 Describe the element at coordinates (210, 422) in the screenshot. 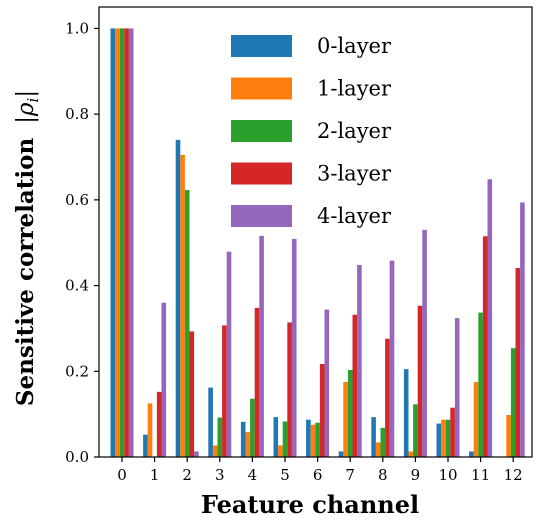

I see `bar-0-layer-ch3` at that location.